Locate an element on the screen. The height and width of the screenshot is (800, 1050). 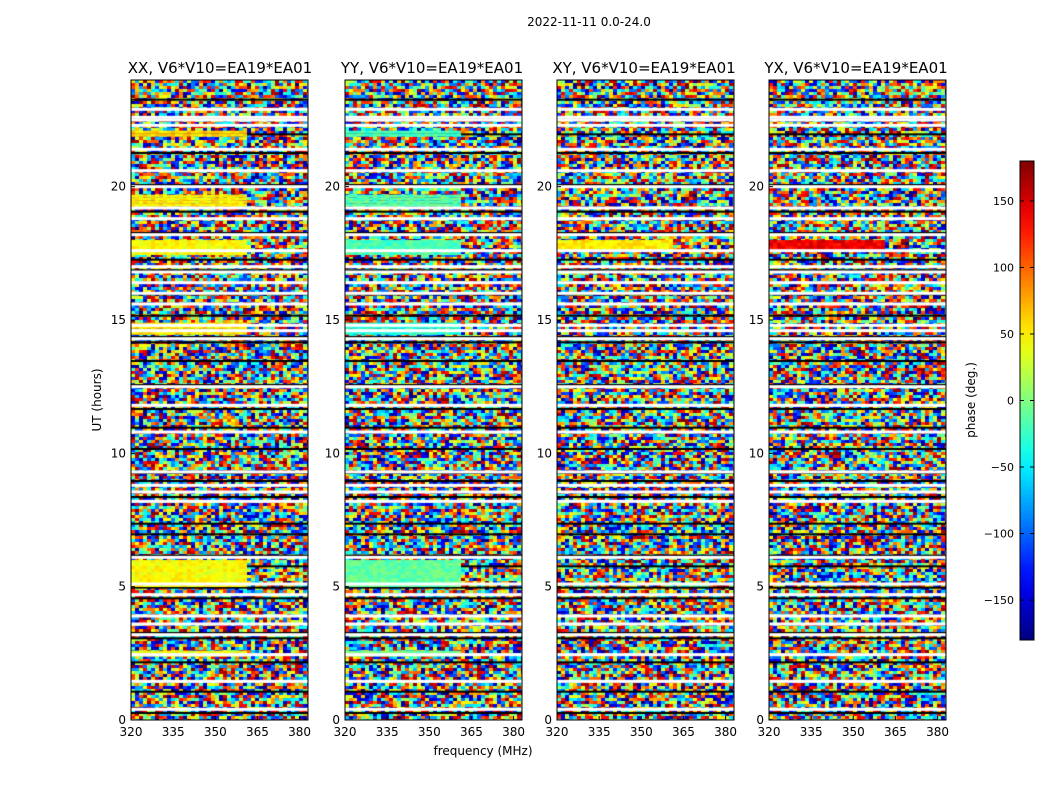
colorbar-label: phase (deg.) is located at coordinates (971, 400).